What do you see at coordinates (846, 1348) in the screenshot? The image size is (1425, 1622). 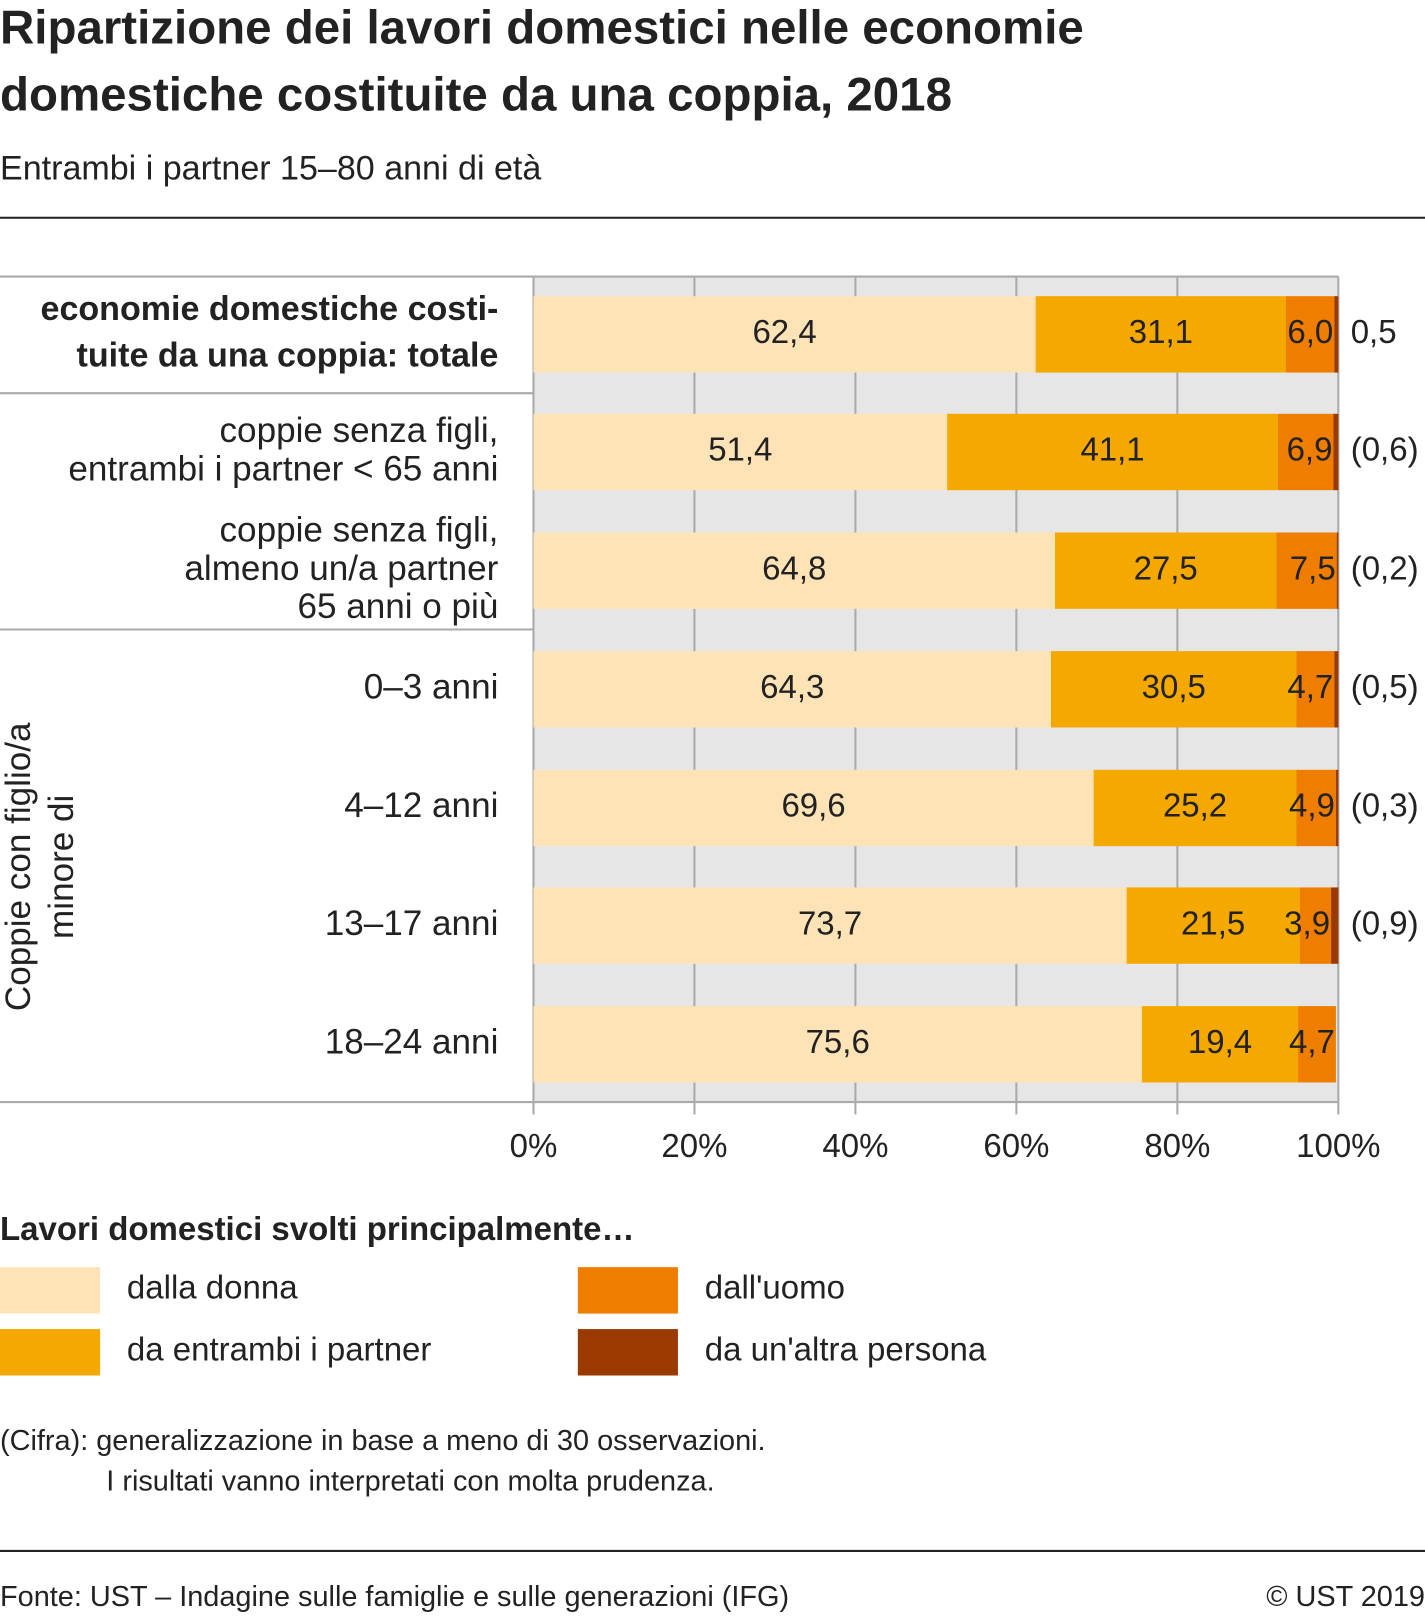 I see `legend-label: da un'altra persona` at bounding box center [846, 1348].